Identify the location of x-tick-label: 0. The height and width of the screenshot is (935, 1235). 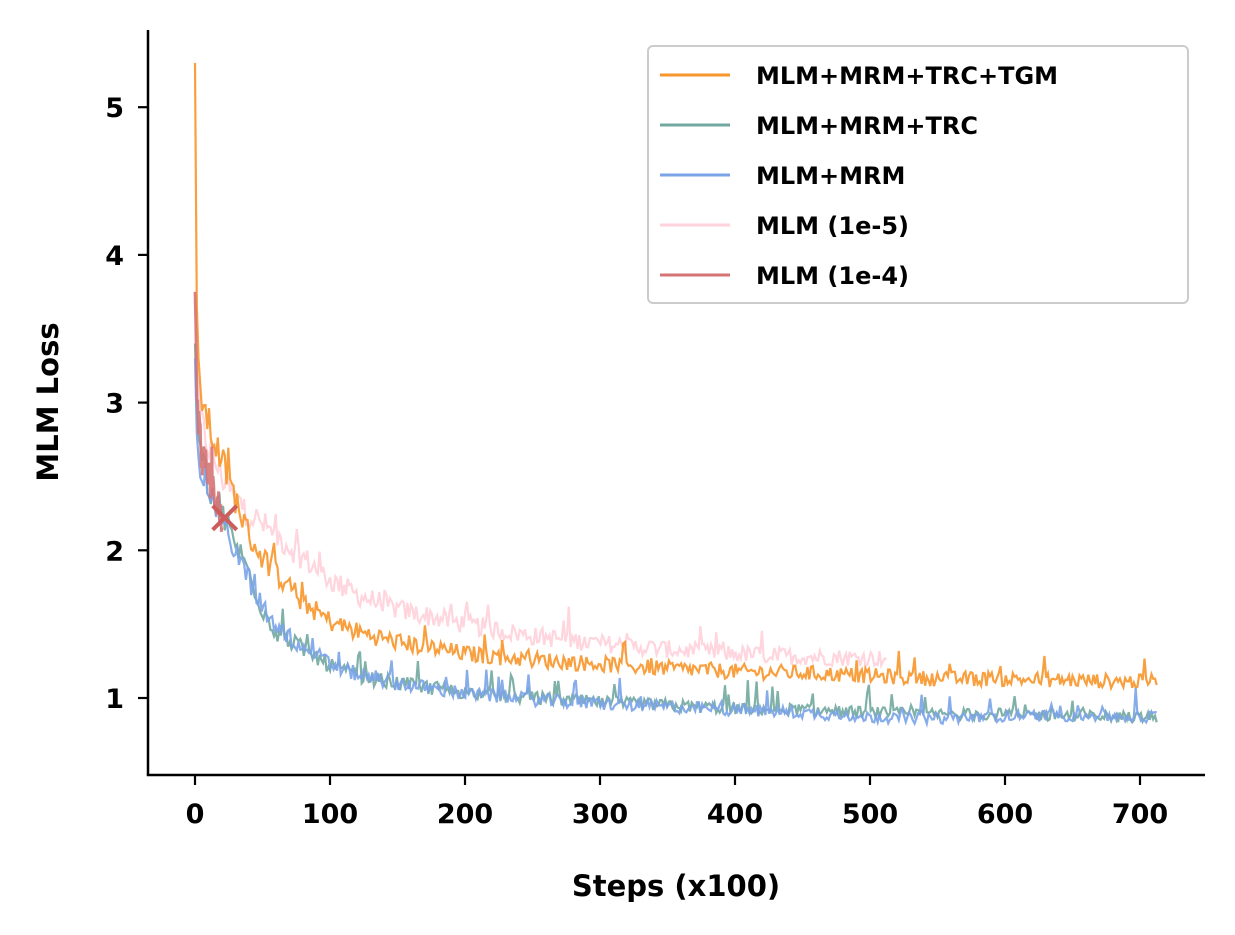
(195, 814).